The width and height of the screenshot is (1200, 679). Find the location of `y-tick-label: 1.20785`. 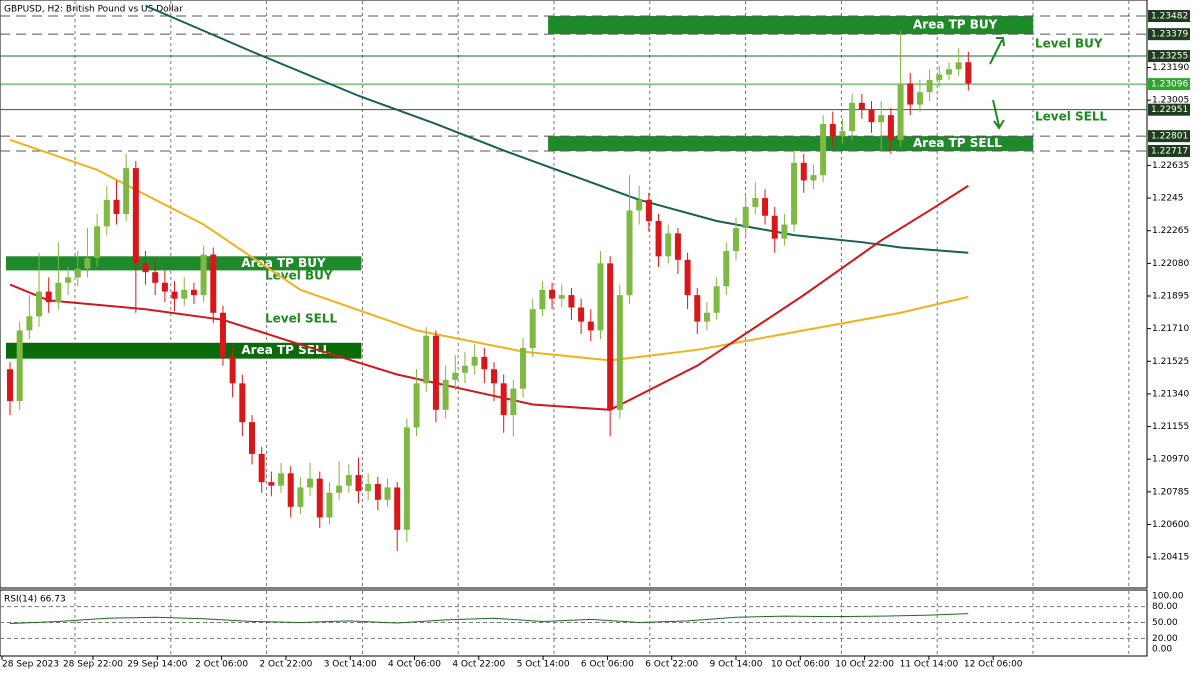

y-tick-label: 1.20785 is located at coordinates (1170, 492).